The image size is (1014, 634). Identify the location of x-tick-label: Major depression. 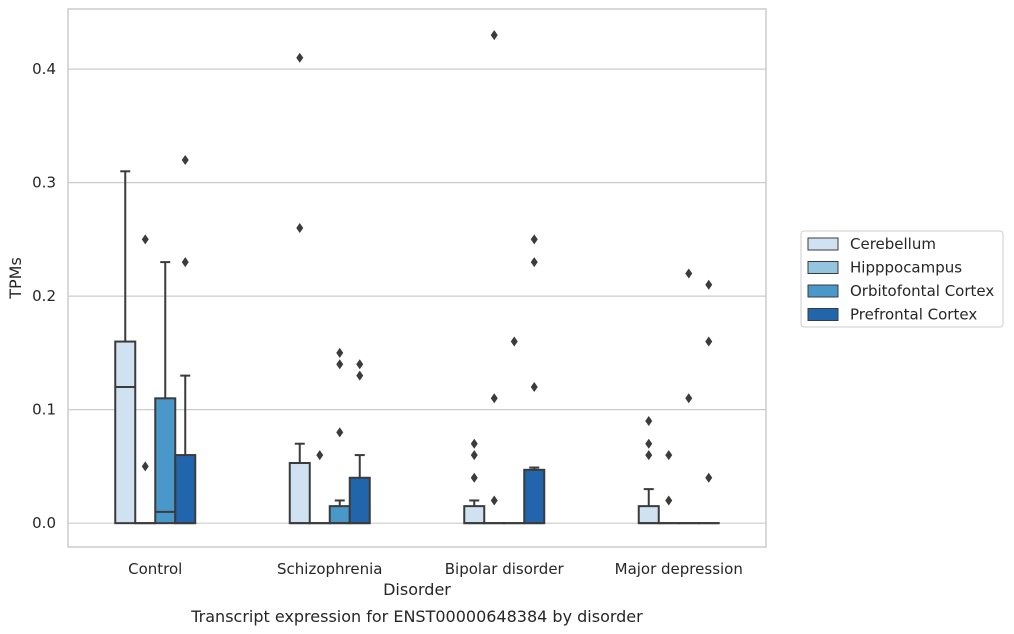
(679, 569).